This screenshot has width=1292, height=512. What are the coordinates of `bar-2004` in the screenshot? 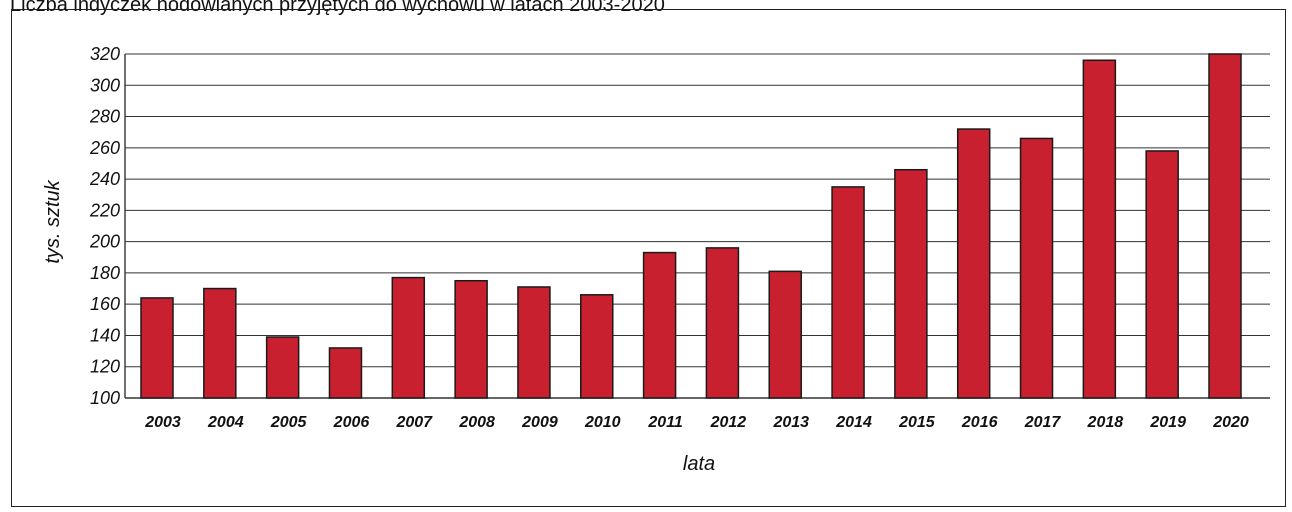 It's located at (220, 343).